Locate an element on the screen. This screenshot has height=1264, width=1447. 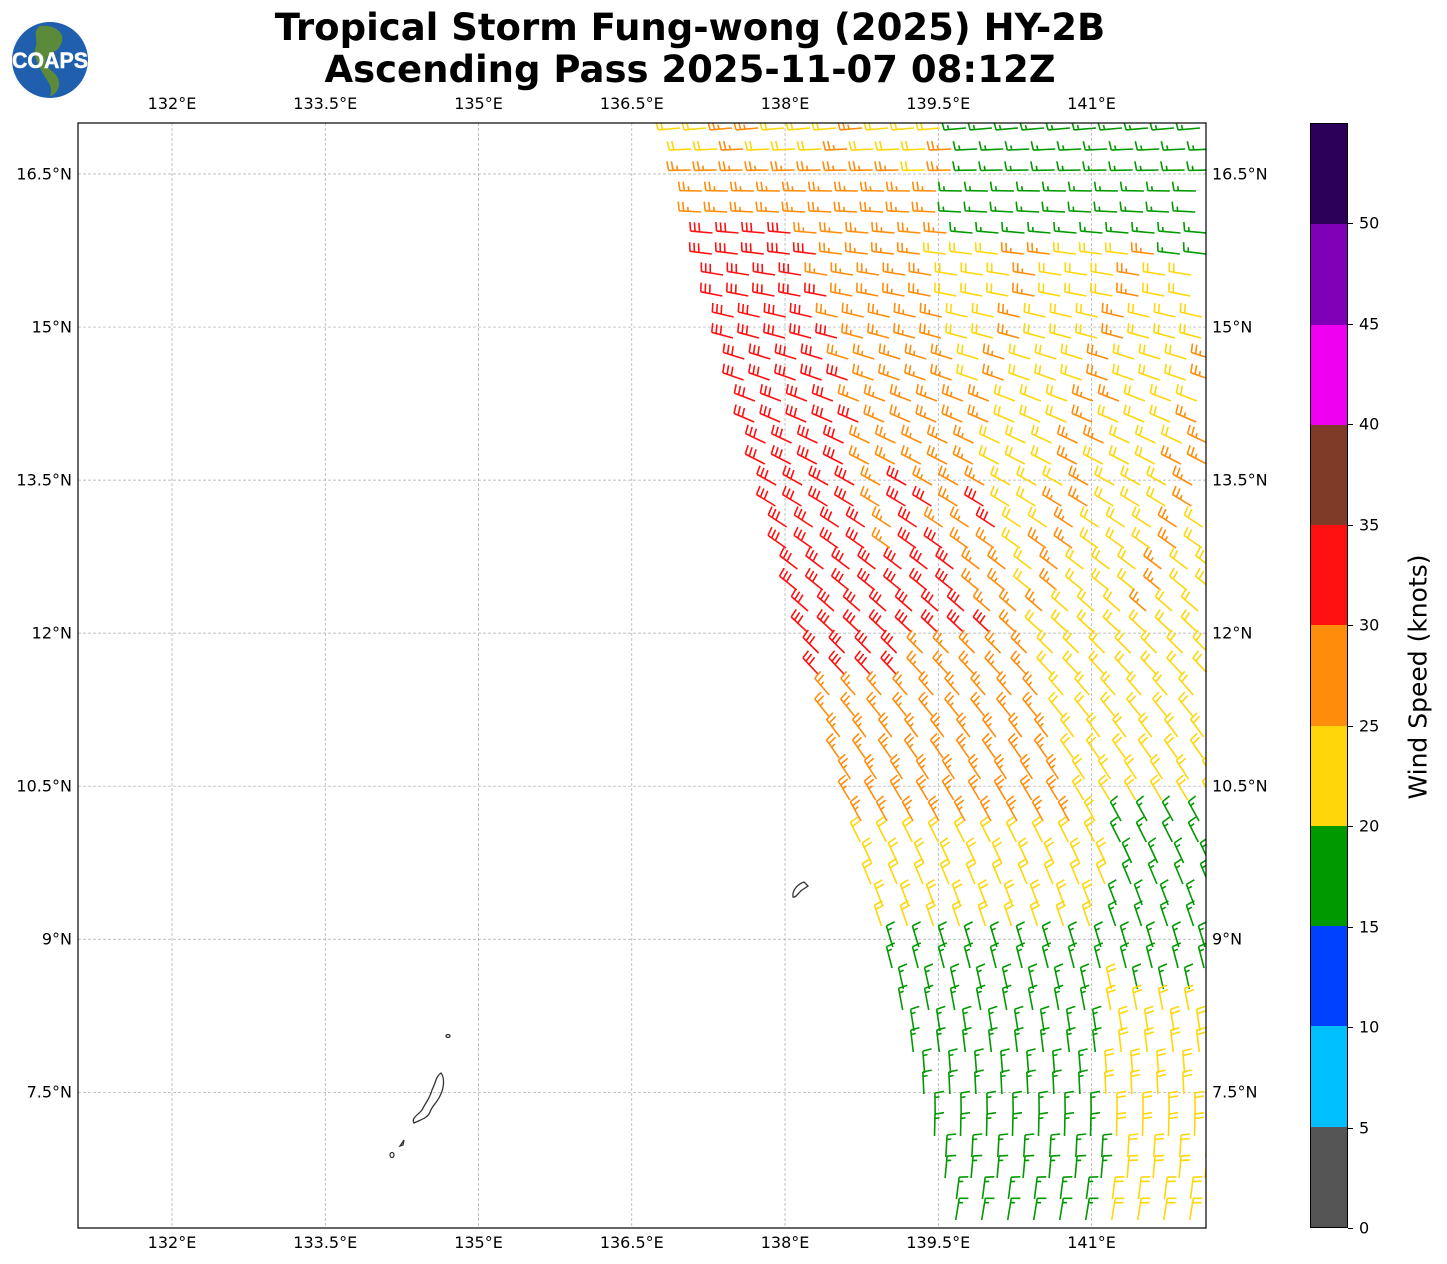
colorbar-tick-label: 35 is located at coordinates (1369, 525).